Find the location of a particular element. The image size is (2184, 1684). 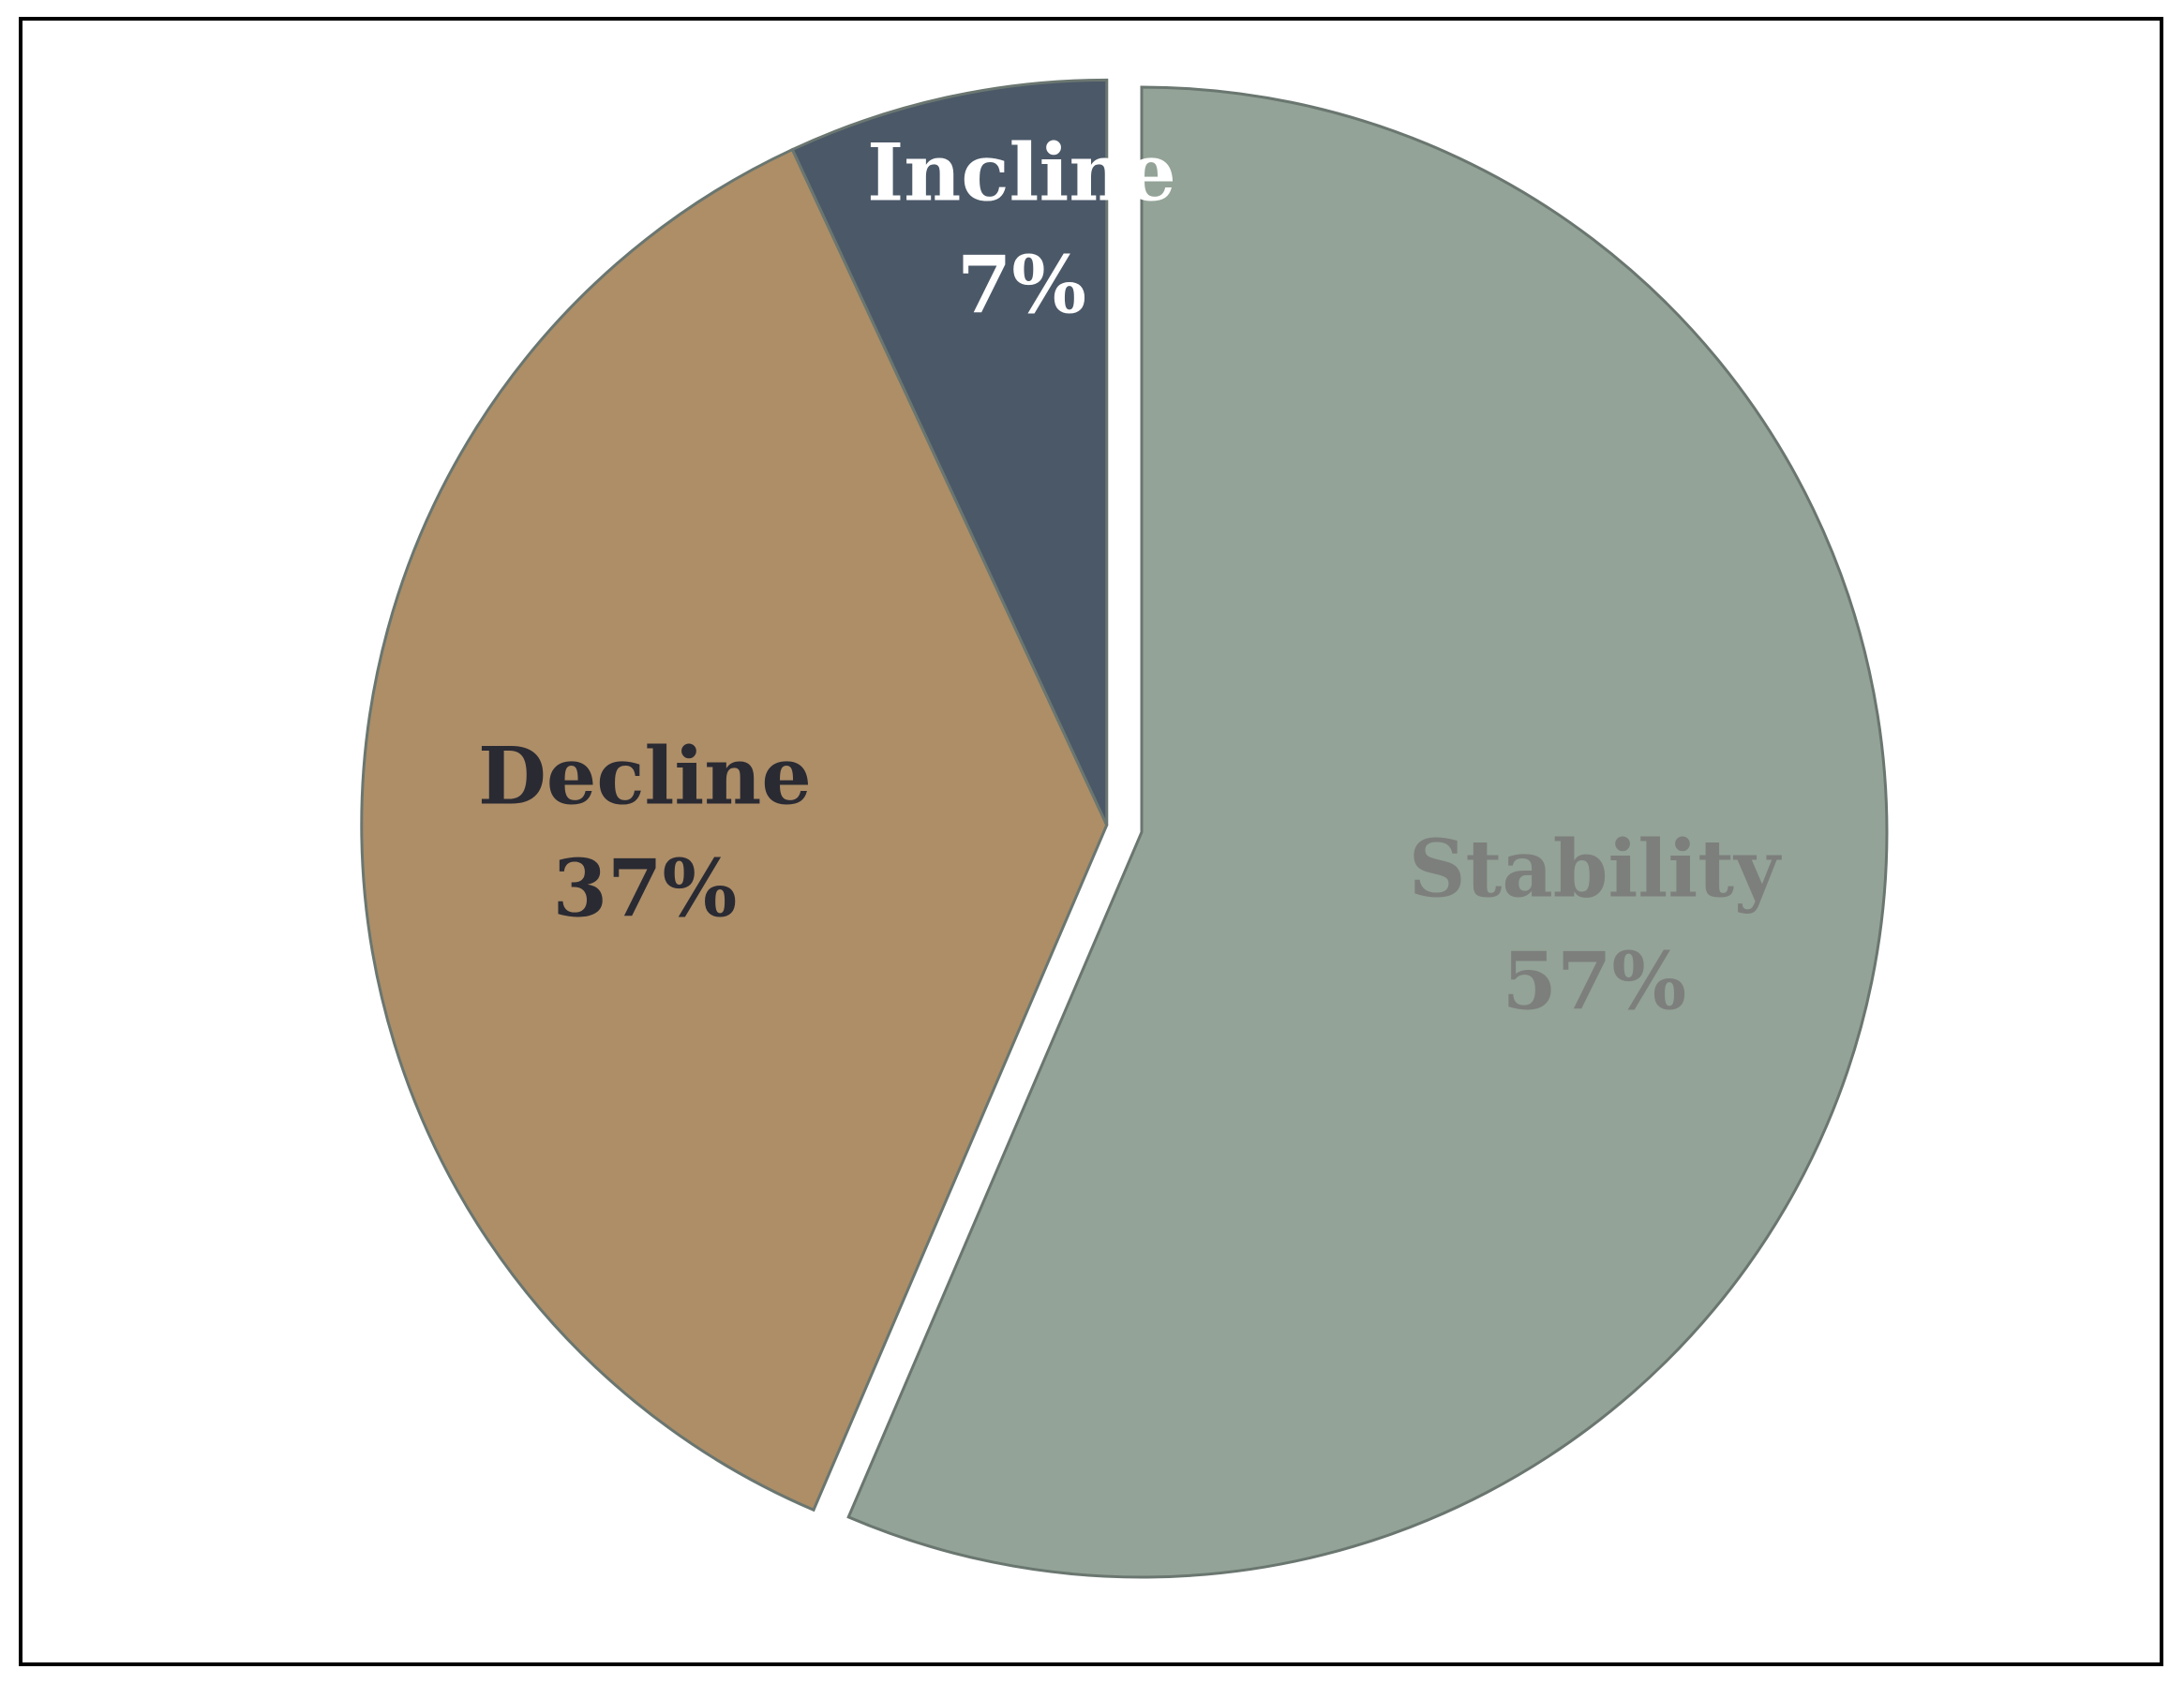

slice-label-stability: Stability is located at coordinates (1595, 868).